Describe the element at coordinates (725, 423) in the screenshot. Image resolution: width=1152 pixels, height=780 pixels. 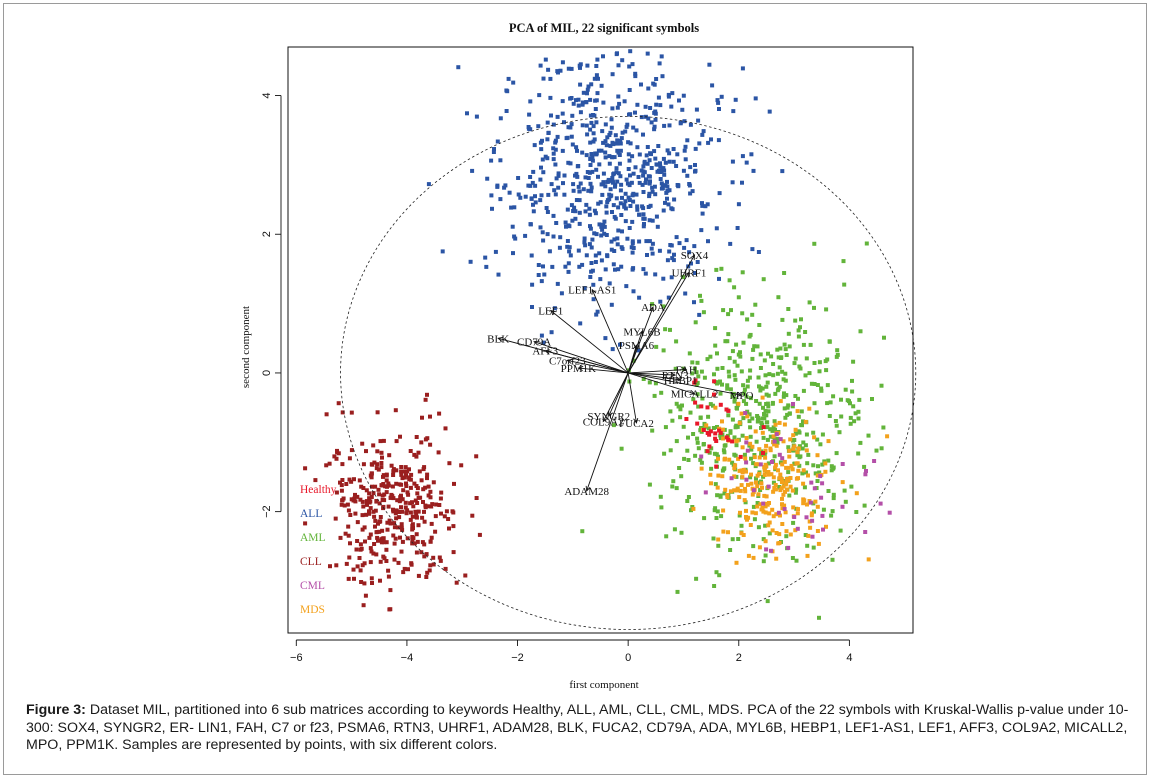
I see `series-healthy` at that location.